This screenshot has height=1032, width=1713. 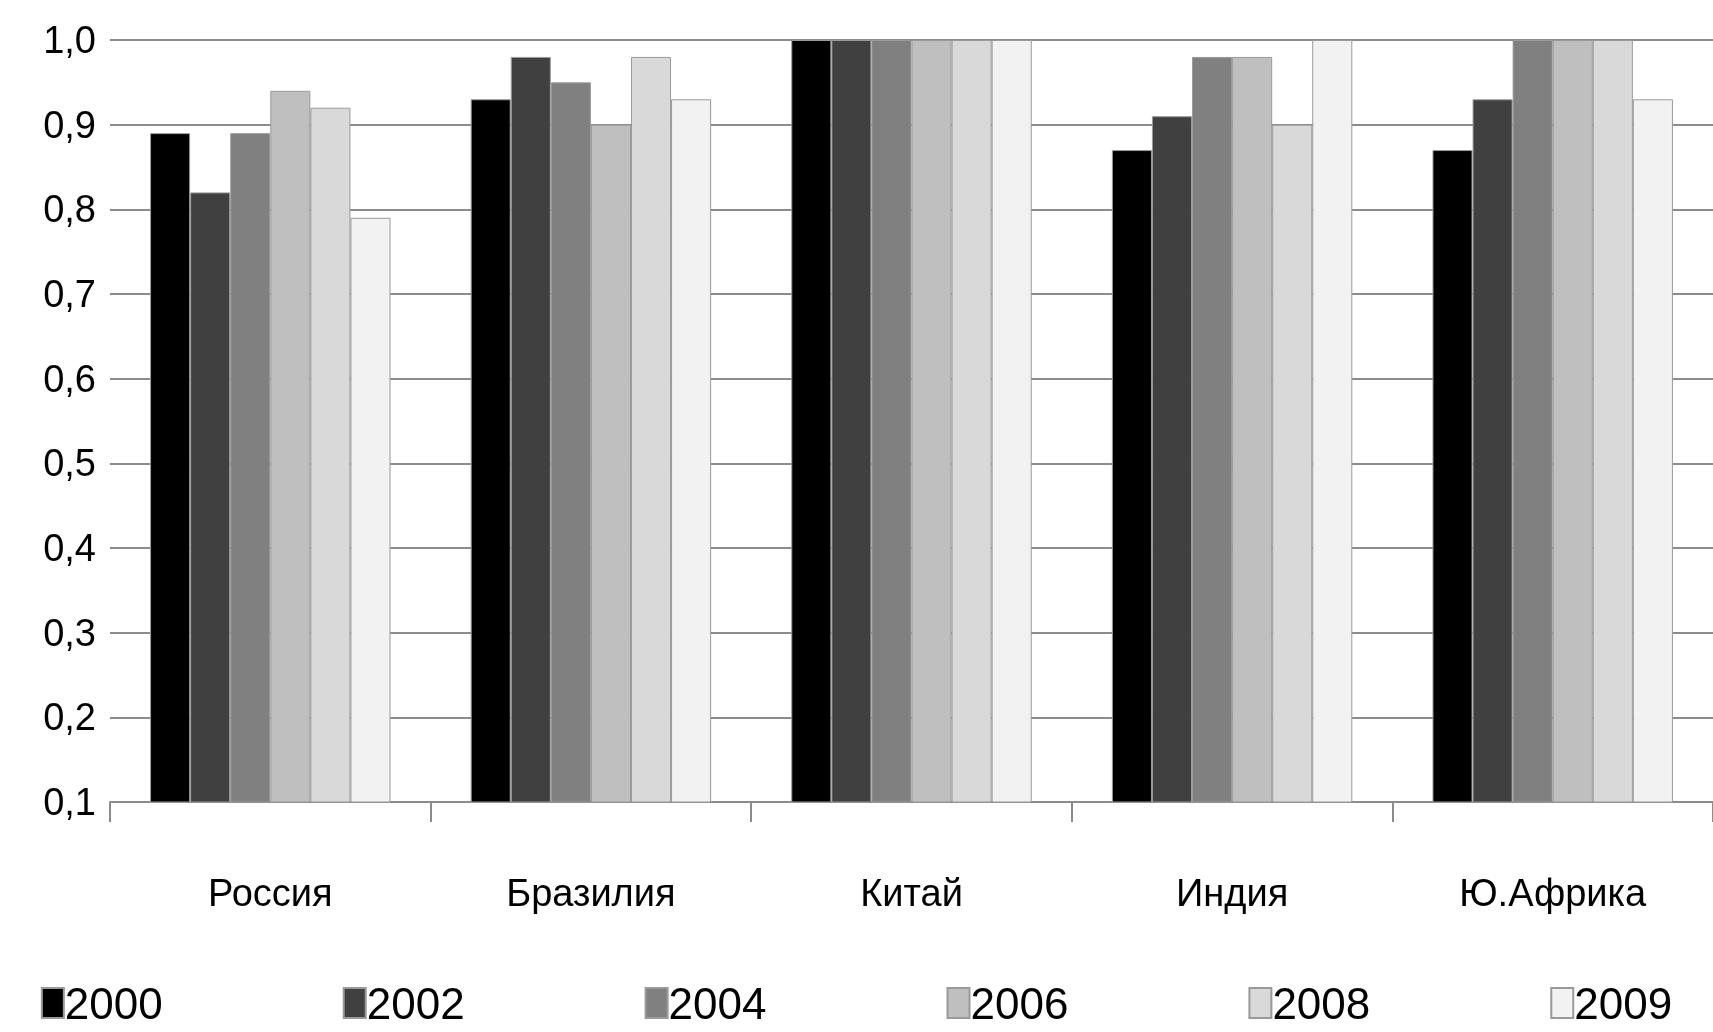 I want to click on y-tick-label: 0,1, so click(x=69, y=802).